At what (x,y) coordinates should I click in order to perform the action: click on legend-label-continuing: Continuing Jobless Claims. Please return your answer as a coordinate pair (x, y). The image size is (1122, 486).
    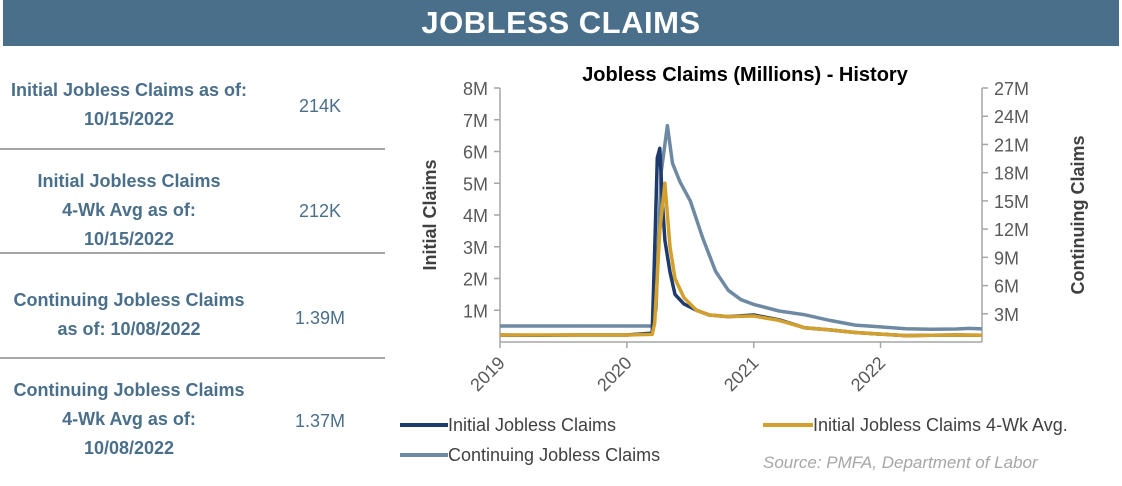
    Looking at the image, I should click on (554, 455).